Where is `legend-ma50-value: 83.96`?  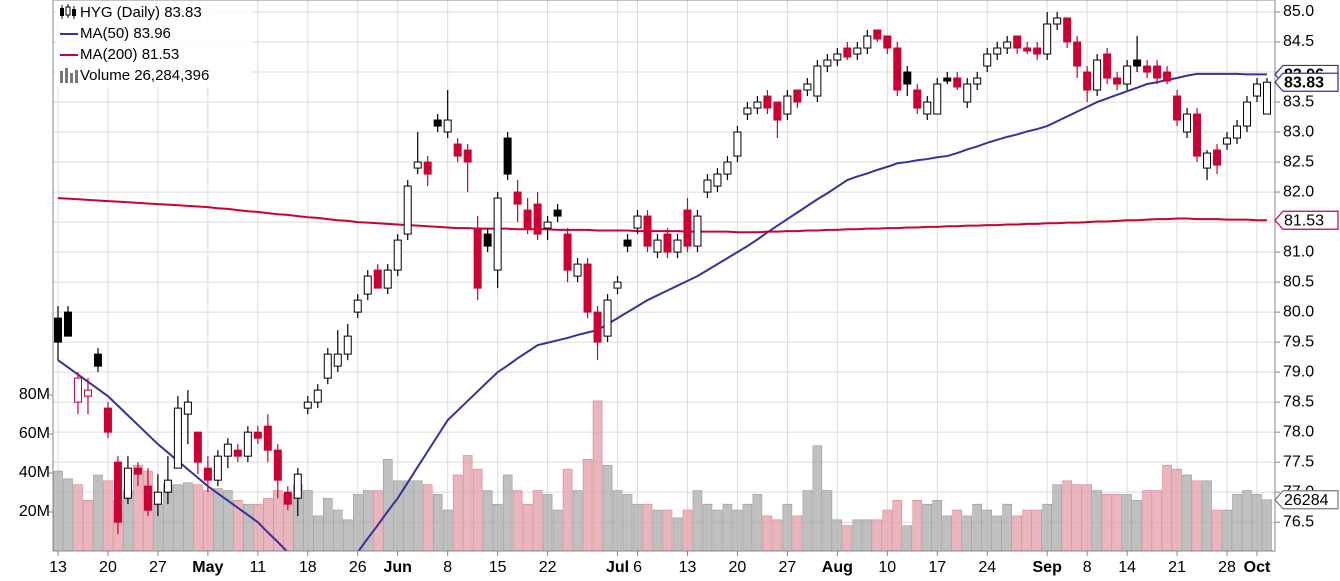 legend-ma50-value: 83.96 is located at coordinates (152, 33).